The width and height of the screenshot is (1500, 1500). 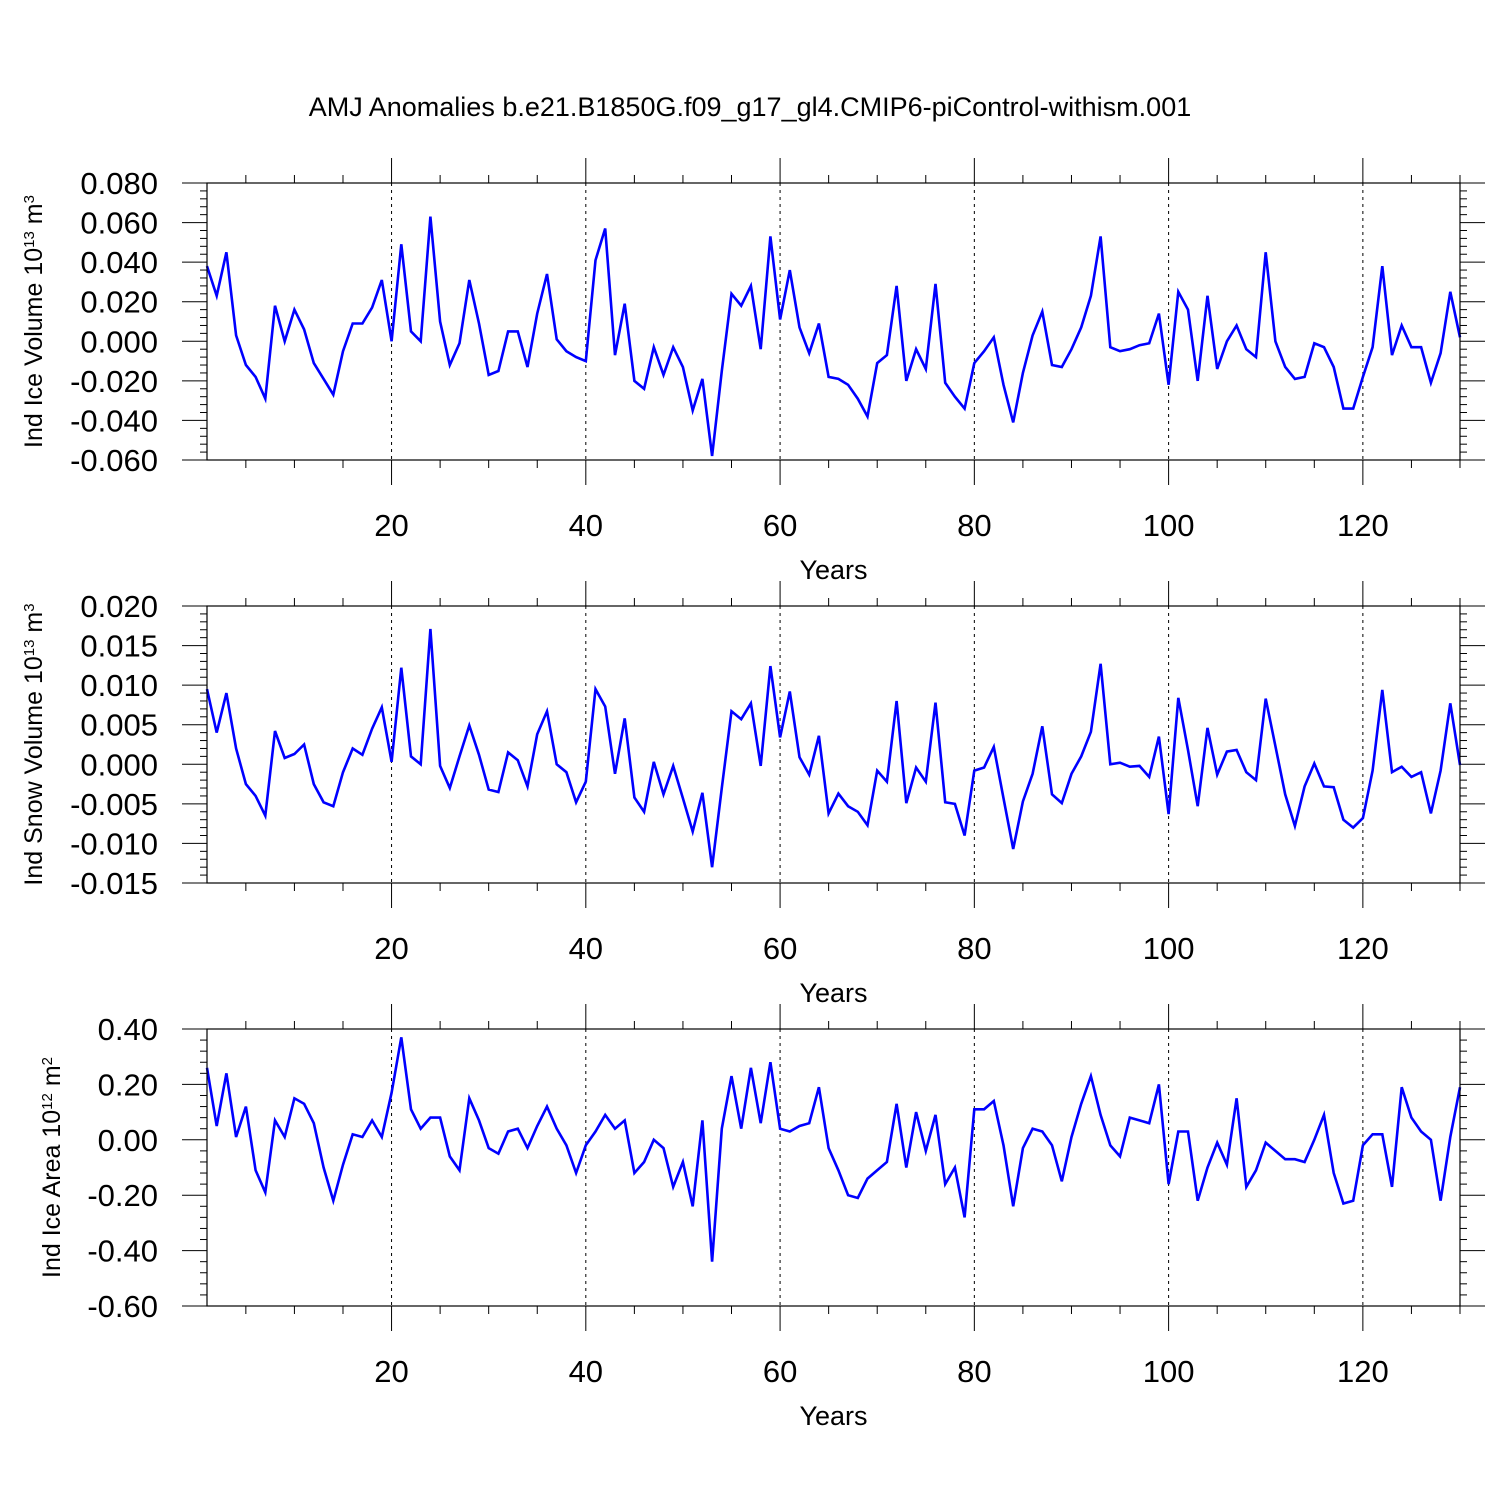 I want to click on y-axis-label-superscript: 2, so click(x=47, y=1061).